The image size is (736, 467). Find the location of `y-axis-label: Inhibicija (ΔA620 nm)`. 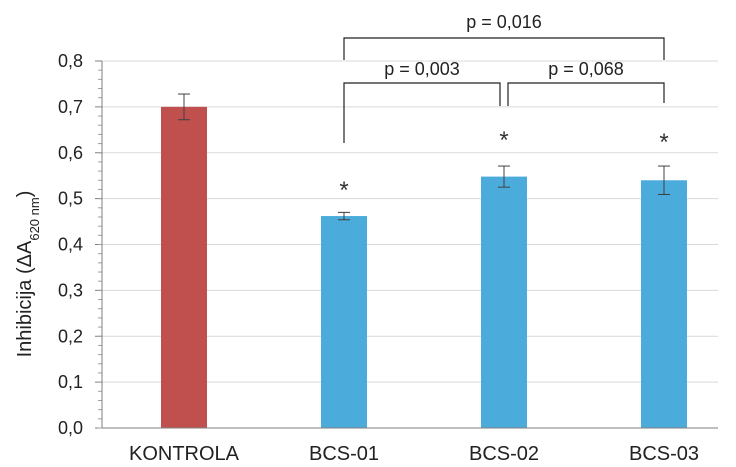

y-axis-label: Inhibicija (ΔA620 nm) is located at coordinates (28, 274).